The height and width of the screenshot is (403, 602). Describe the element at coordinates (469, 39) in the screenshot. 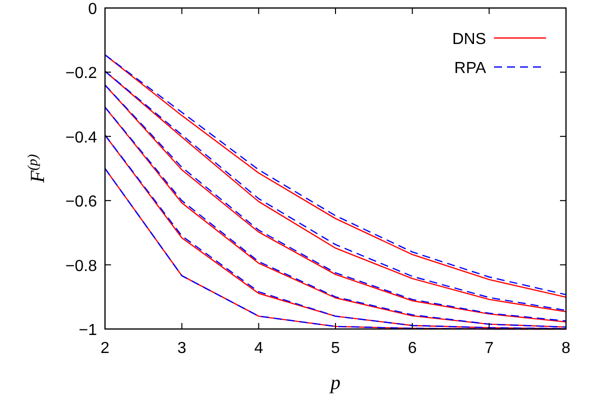

I see `legend-label: DNS` at that location.